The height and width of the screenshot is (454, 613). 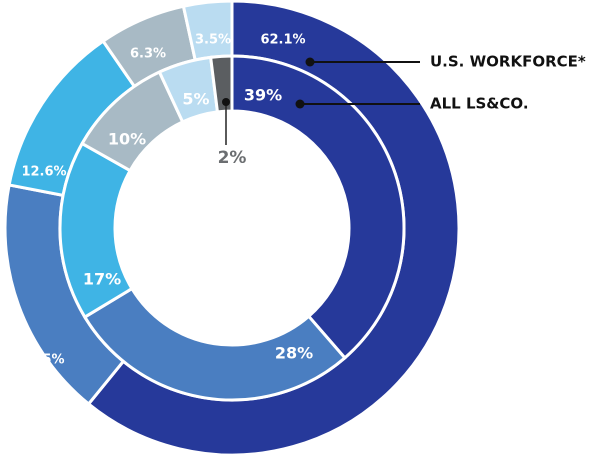 I want to click on slice-label: 10%, so click(x=127, y=139).